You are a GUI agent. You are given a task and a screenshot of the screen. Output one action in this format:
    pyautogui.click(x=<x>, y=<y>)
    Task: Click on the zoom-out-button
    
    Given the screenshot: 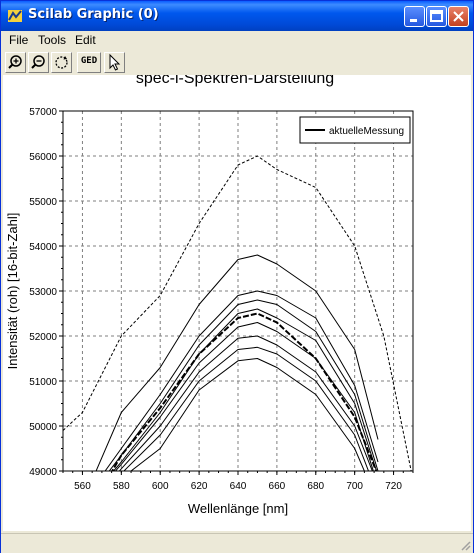 What is the action you would take?
    pyautogui.click(x=38, y=62)
    